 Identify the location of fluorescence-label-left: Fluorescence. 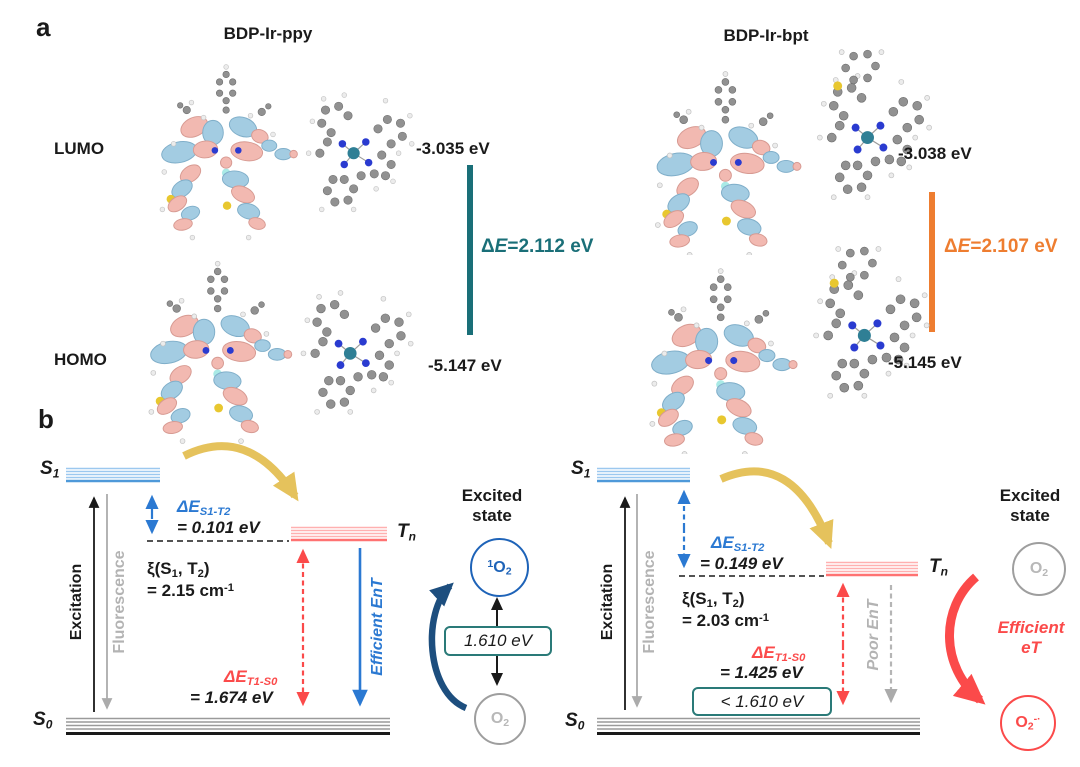
(119, 602).